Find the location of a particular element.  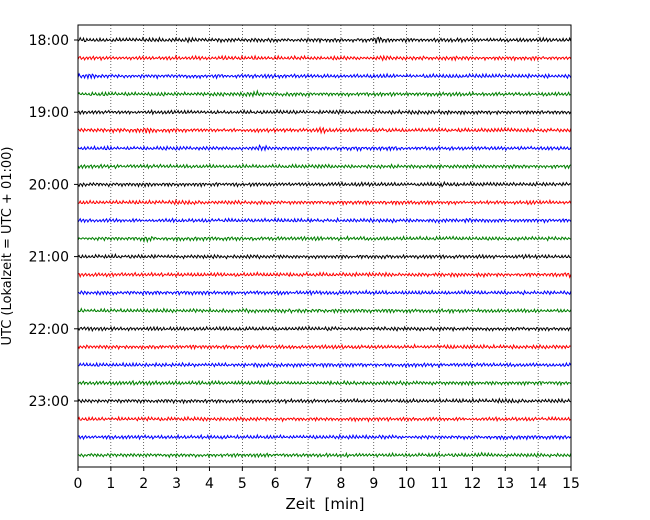

y-tick-label: 20:00 is located at coordinates (49, 185).